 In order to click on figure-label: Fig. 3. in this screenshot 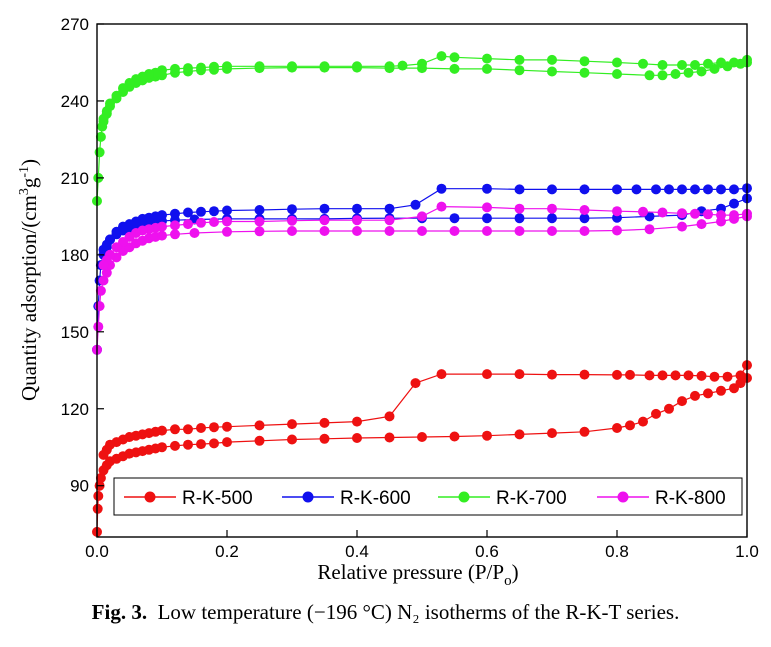, I will do `click(119, 612)`.